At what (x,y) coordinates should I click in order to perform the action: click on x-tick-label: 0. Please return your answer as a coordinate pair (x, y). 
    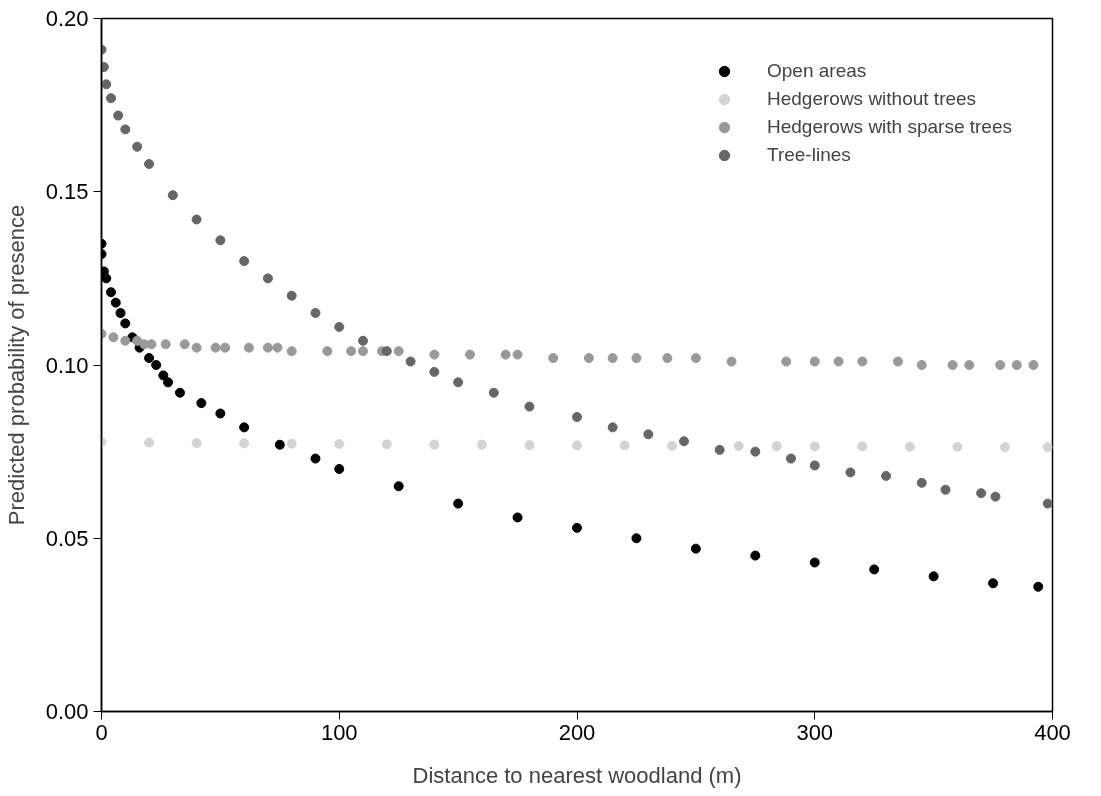
    Looking at the image, I should click on (101, 732).